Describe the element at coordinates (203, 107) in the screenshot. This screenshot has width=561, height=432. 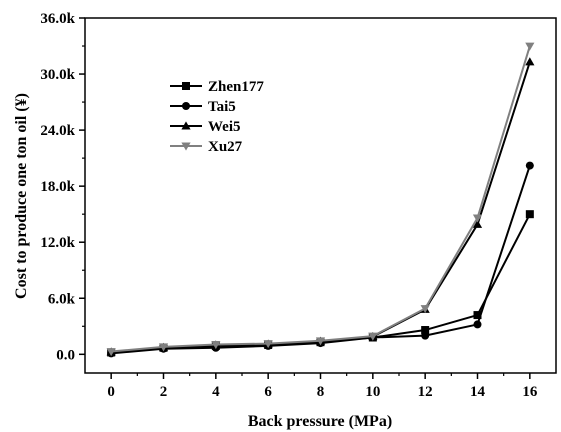
I see `legend-item-tai5: Tai5` at that location.